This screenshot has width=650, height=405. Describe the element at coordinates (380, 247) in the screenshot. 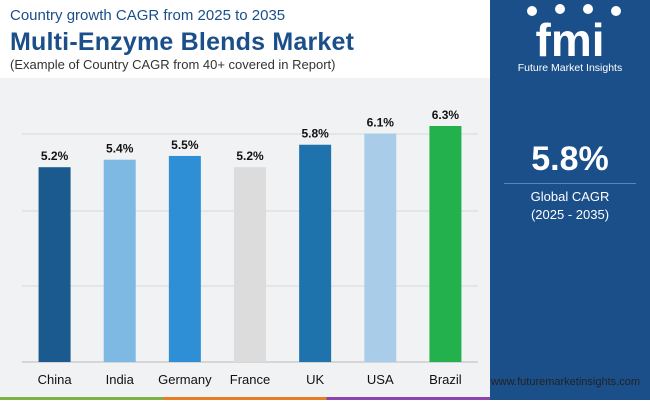

I see `bar-usa` at that location.